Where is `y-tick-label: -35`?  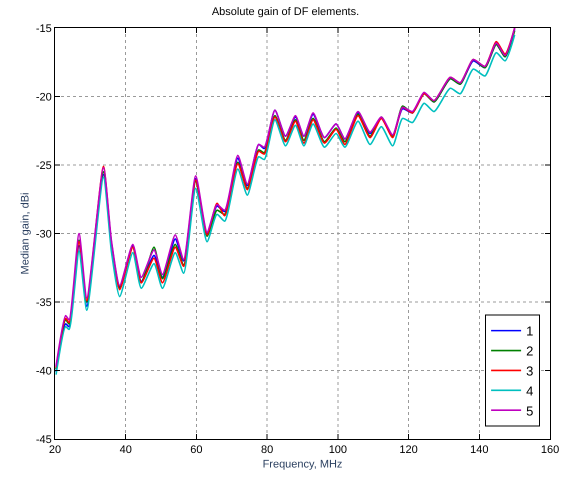 y-tick-label: -35 is located at coordinates (44, 302).